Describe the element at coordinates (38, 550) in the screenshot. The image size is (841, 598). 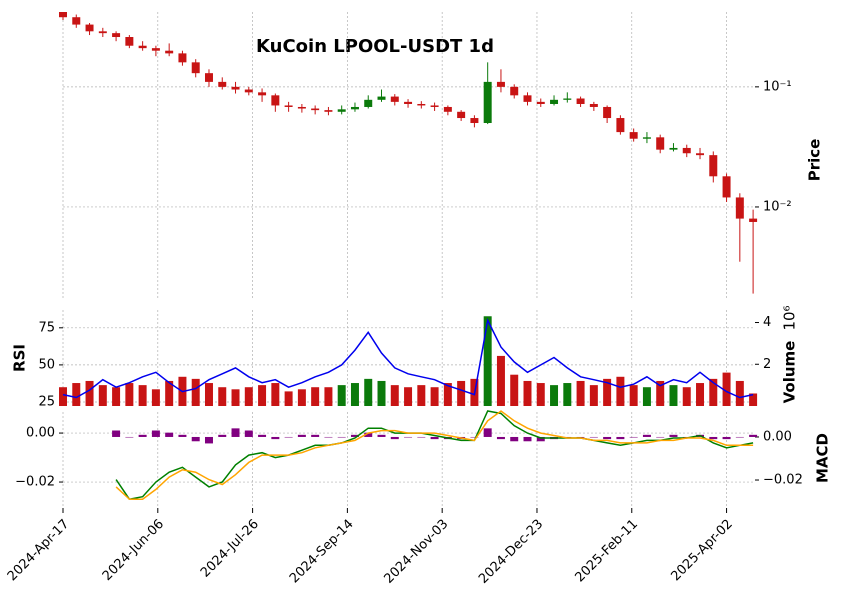
I see `x-tick-label: 2024-Apr-17` at that location.